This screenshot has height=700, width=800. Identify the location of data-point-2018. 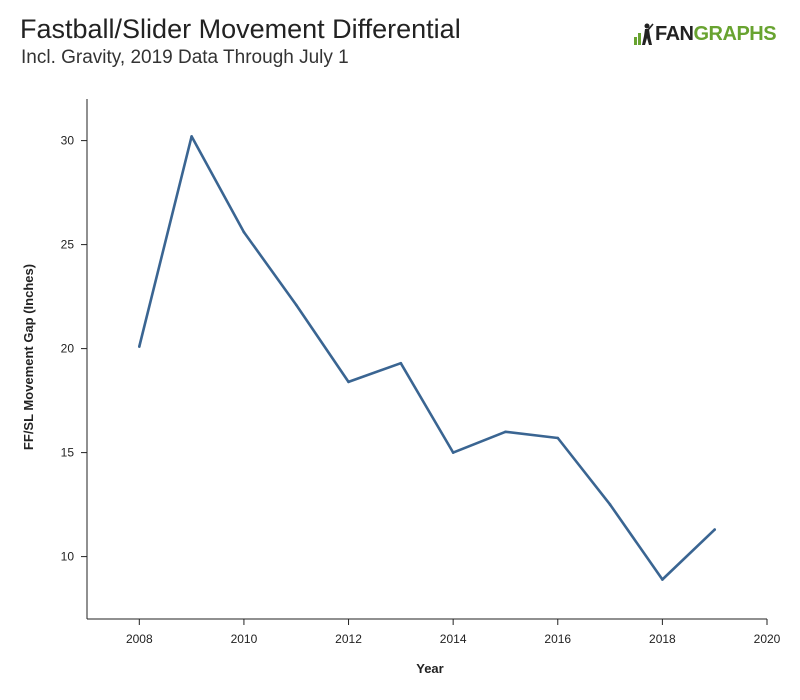
(662, 579).